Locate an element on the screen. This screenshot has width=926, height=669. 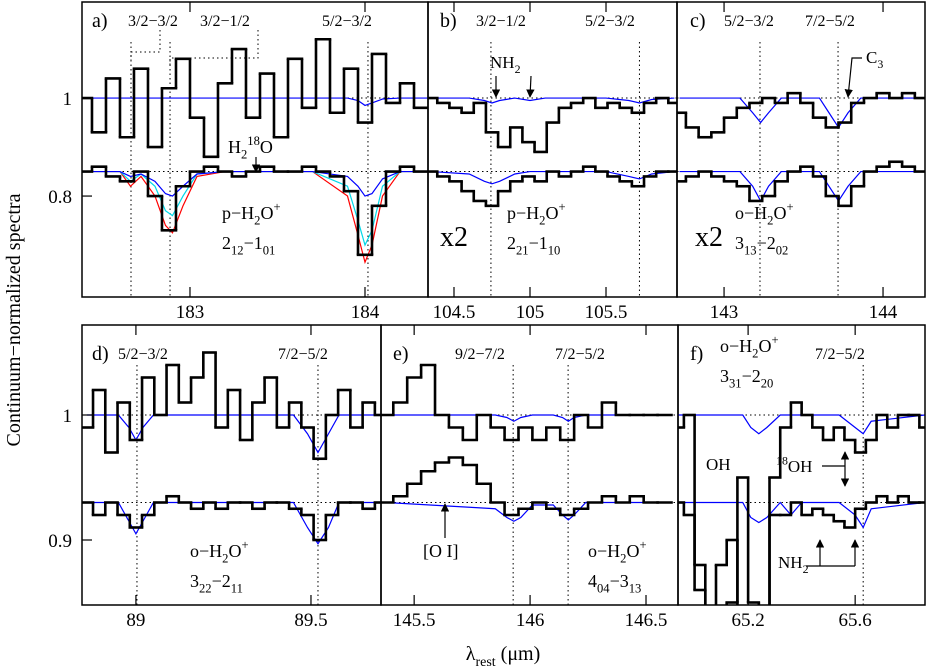
x-axis-label: λrest (μm) is located at coordinates (503, 656).